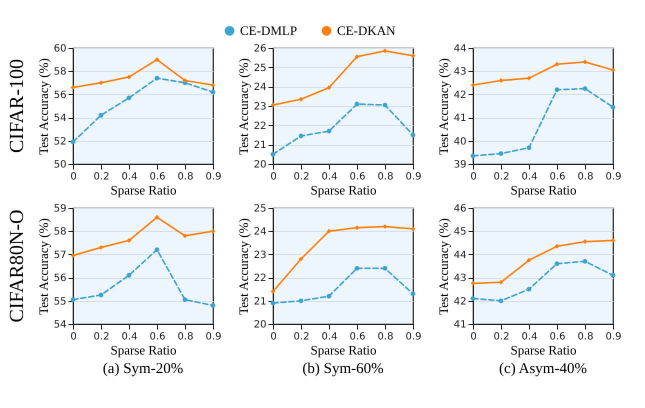  Describe the element at coordinates (60, 142) in the screenshot. I see `y-tick-label: 52` at that location.